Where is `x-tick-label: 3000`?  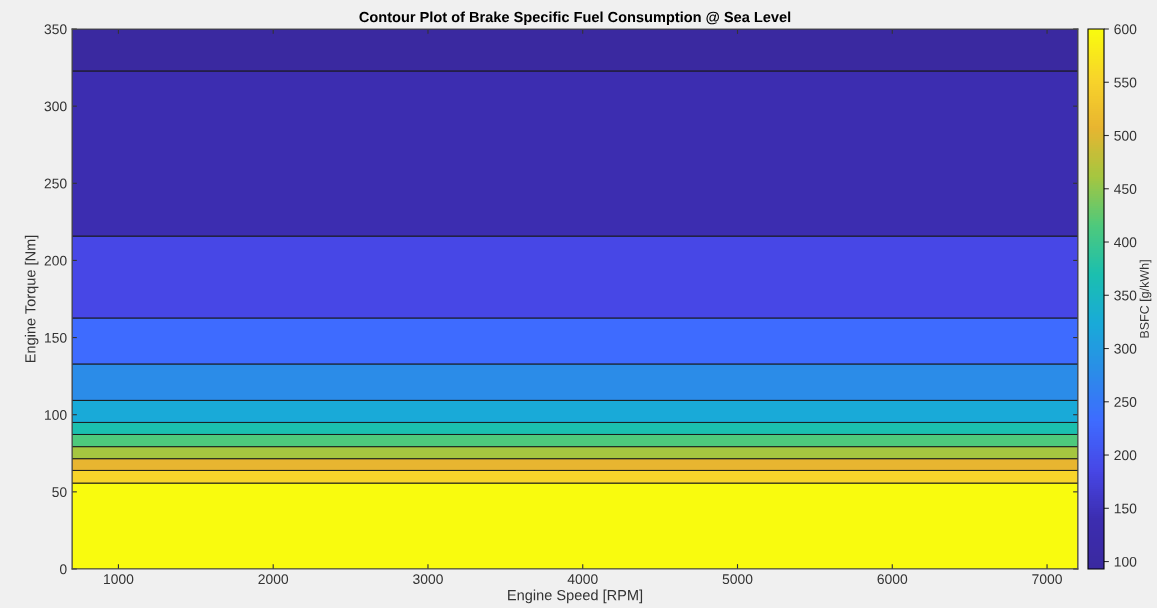 x-tick-label: 3000 is located at coordinates (428, 579).